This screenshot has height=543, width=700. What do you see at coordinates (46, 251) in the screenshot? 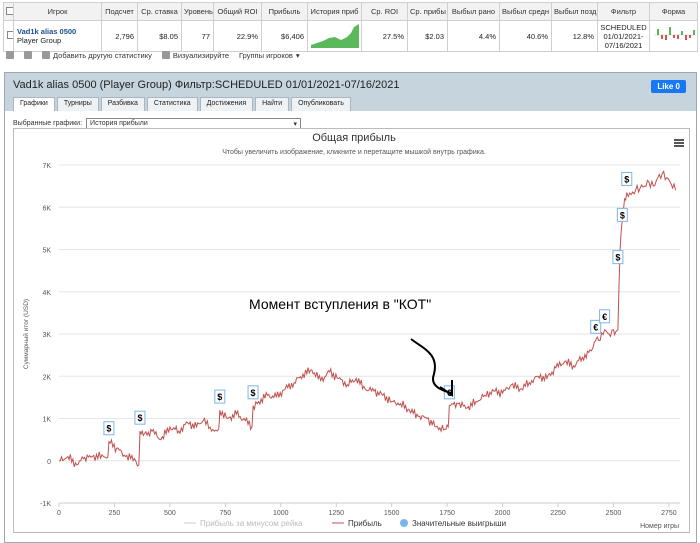
I see `y-tick-label: 5K` at bounding box center [46, 251].